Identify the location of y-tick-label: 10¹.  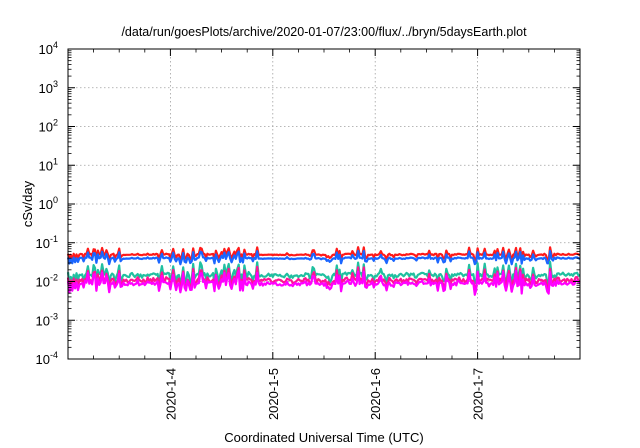
(48, 164).